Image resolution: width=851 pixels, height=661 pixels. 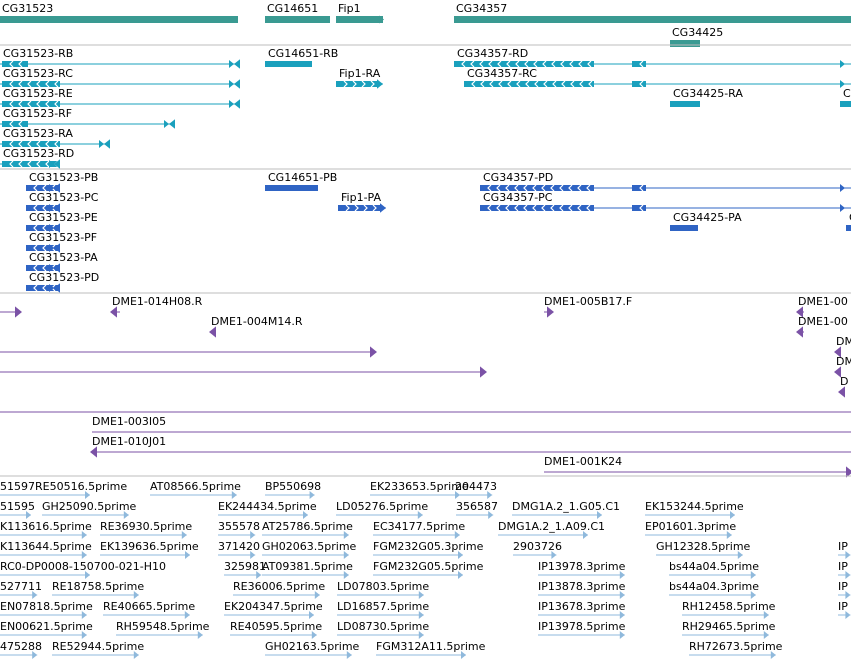 I want to click on est-label: EN00621.5prime, so click(x=46, y=626).